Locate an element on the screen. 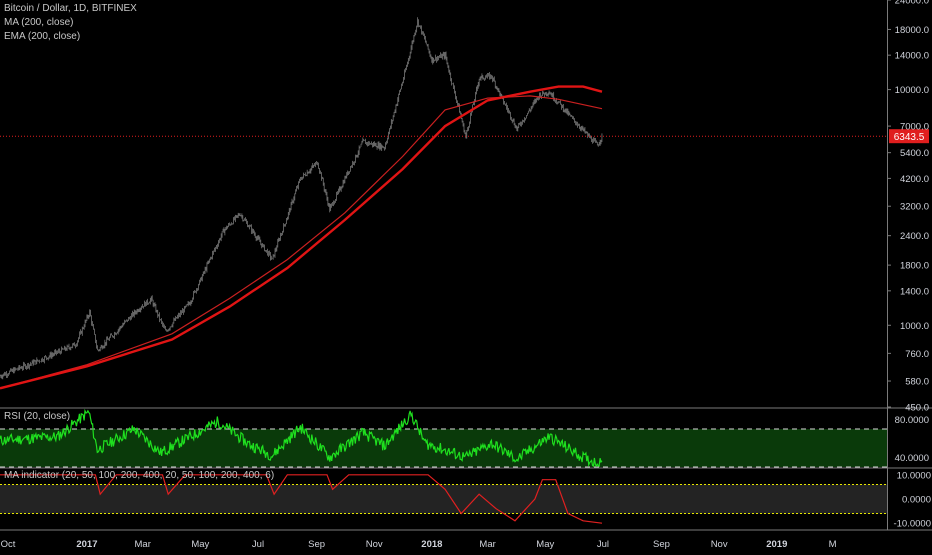  x-tick-label: 2018 is located at coordinates (431, 544).